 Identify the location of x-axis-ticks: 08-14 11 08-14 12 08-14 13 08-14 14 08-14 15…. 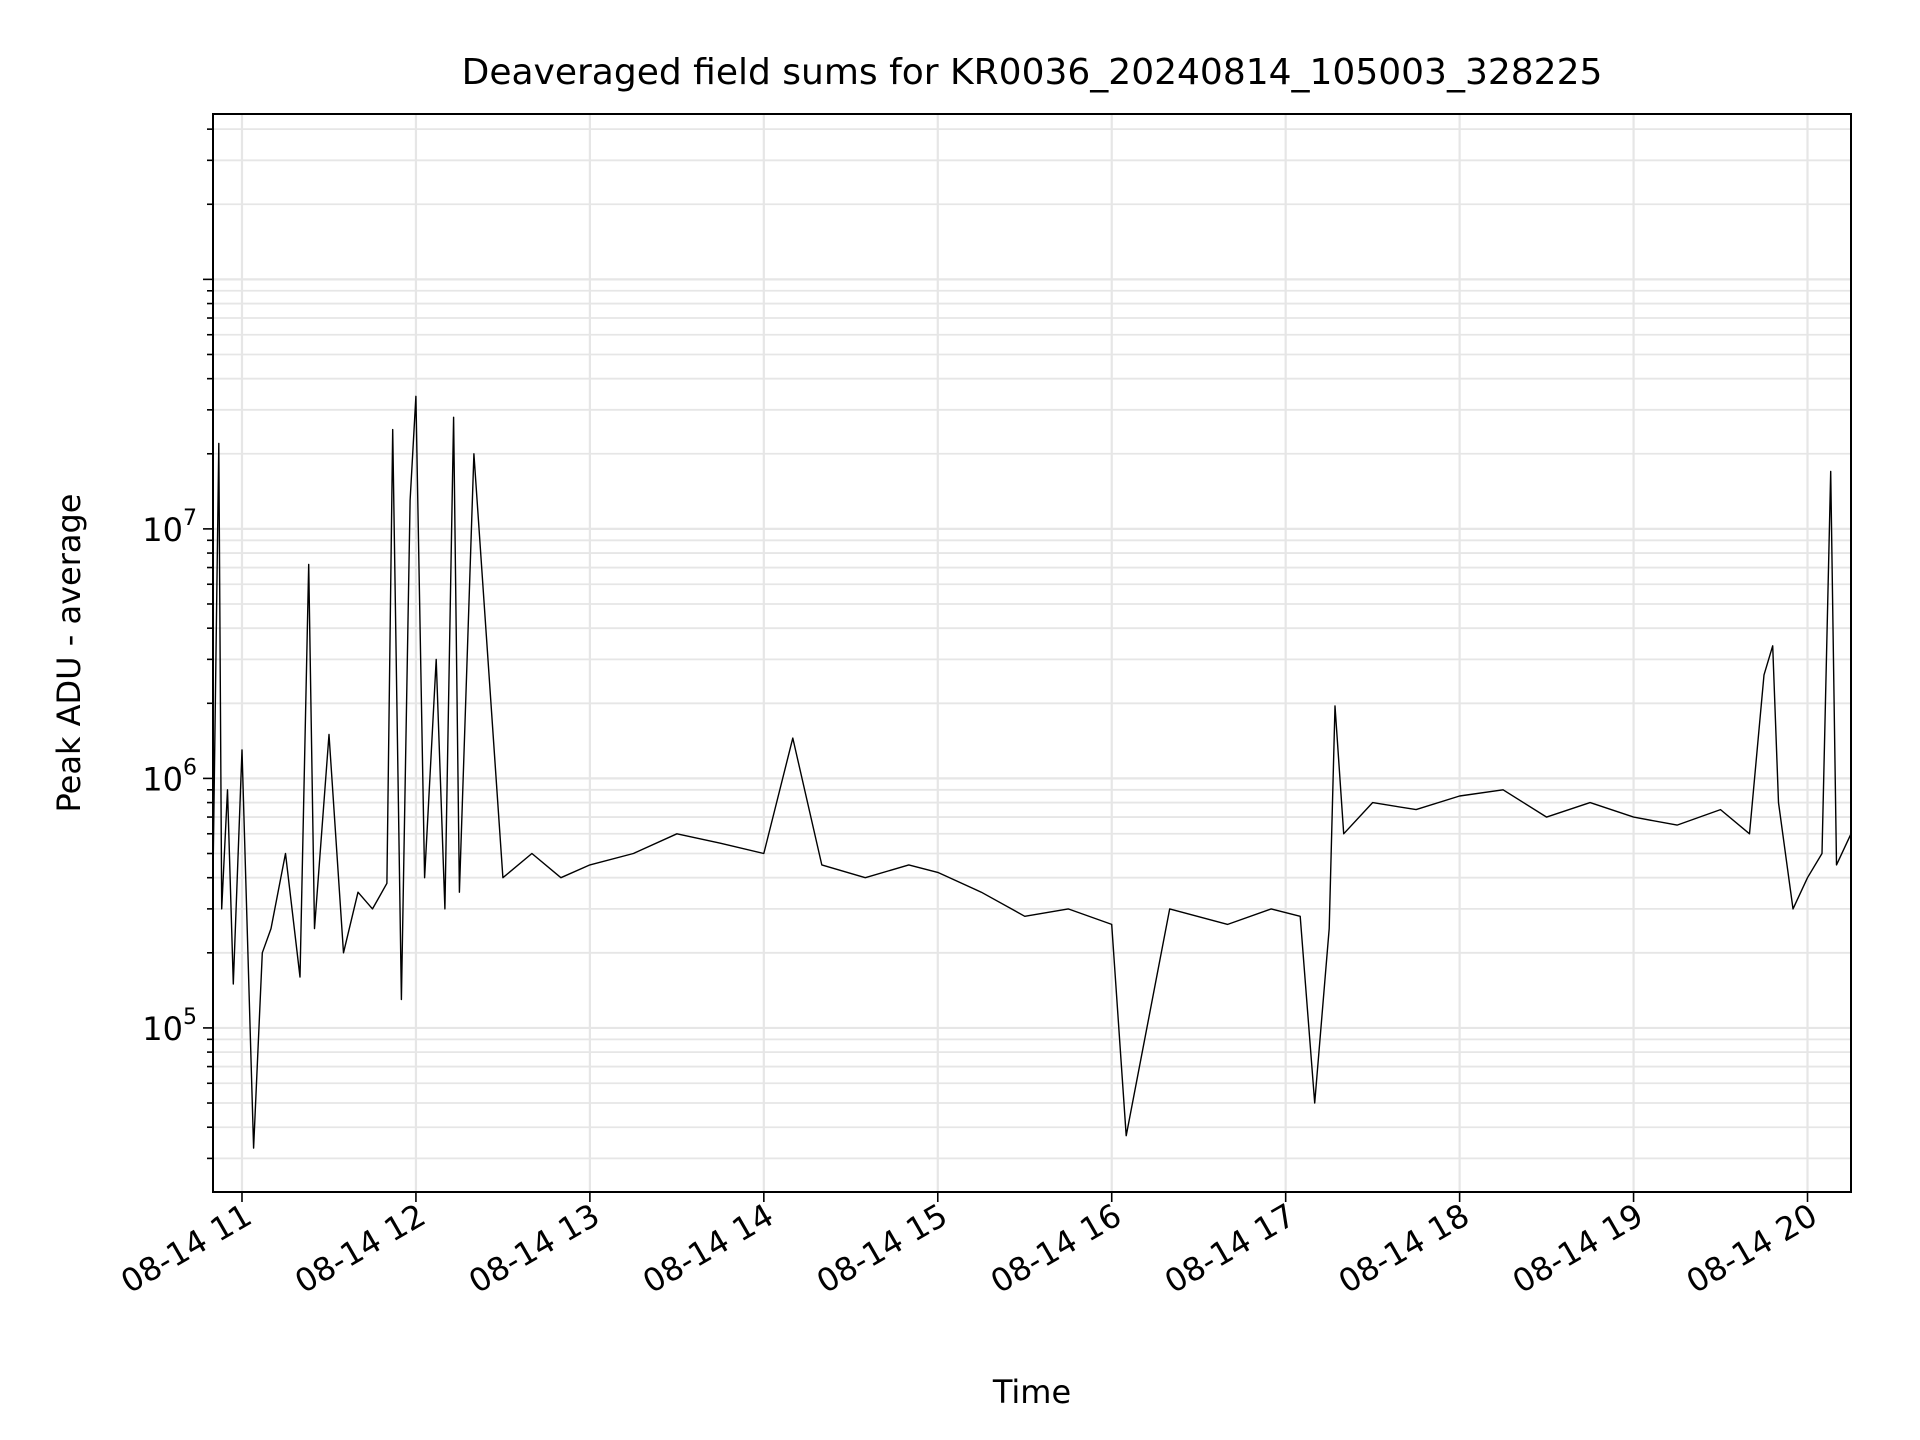
(969, 1246).